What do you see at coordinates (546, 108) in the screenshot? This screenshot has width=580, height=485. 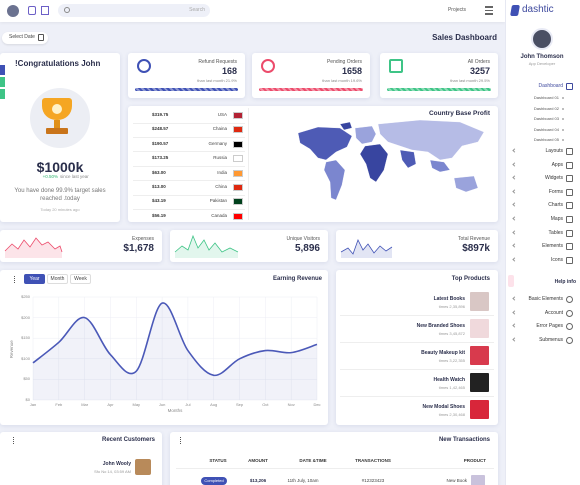 I see `submenu-item: Dashboard 02` at bounding box center [546, 108].